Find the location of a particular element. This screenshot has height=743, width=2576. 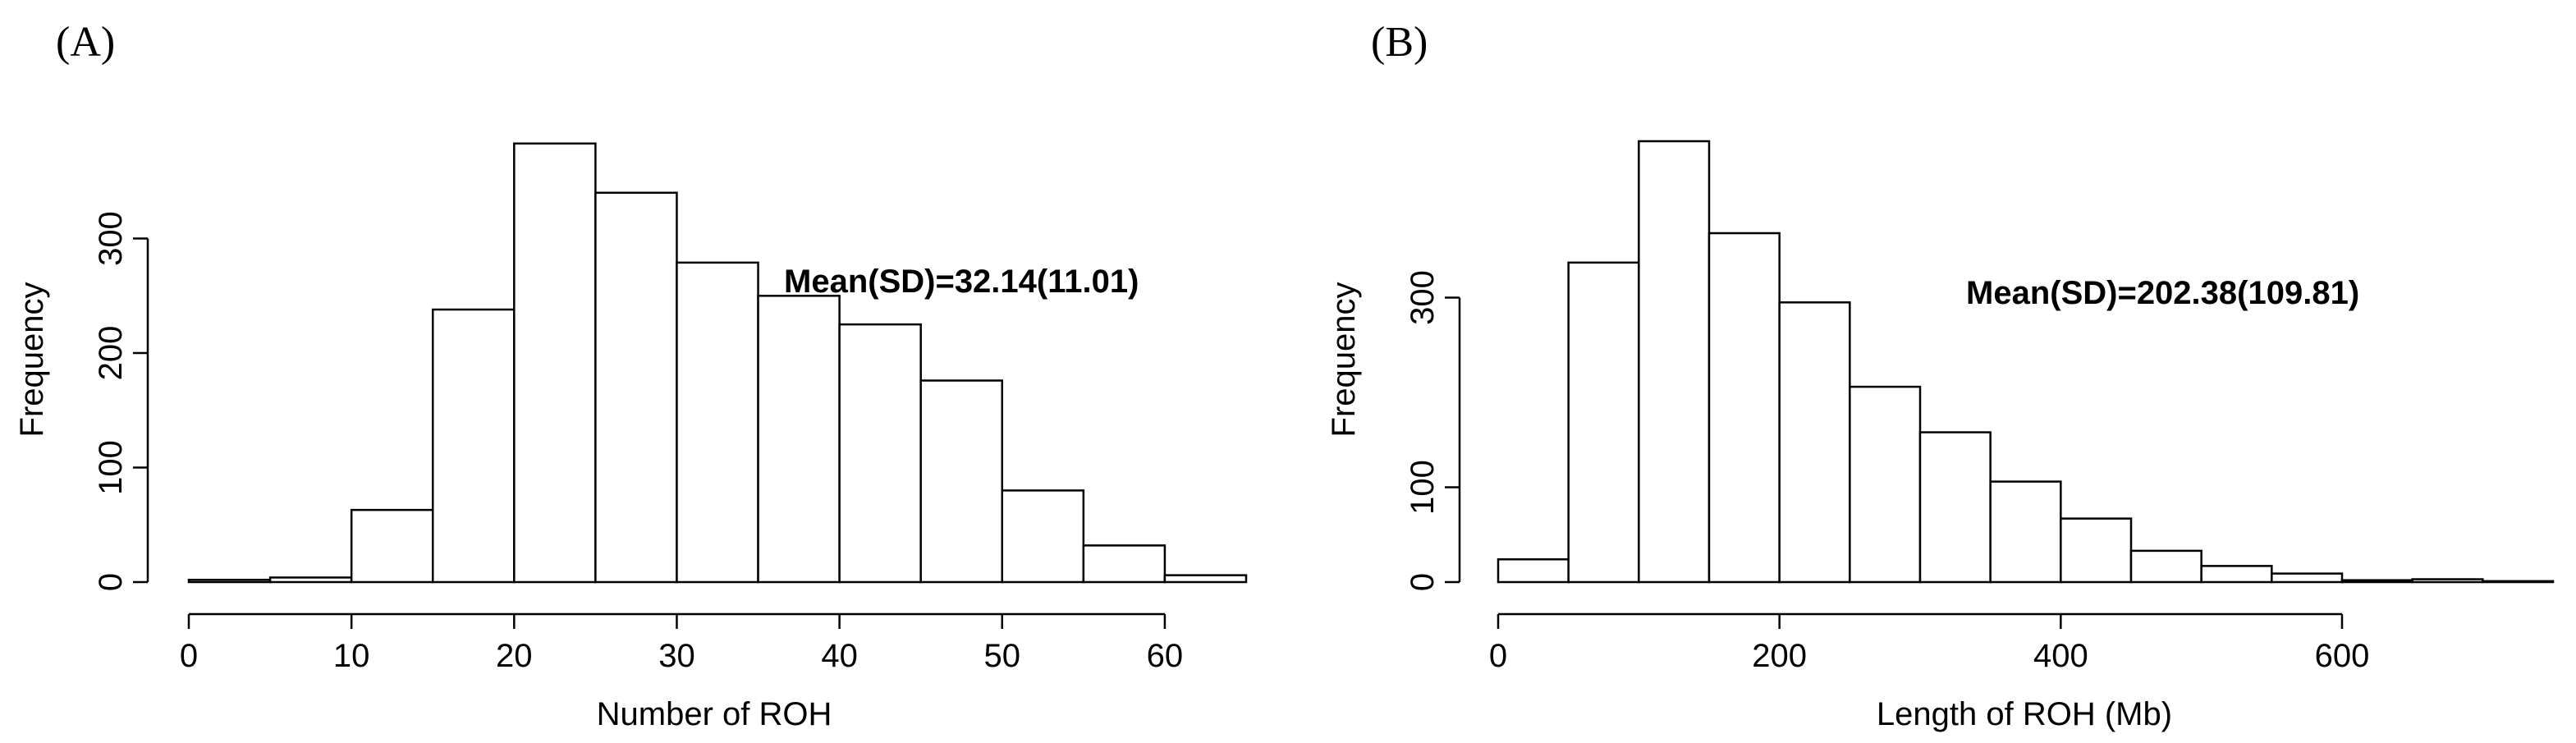

panel-a-x-axis: 0 10 20 30 40 50 60 is located at coordinates (682, 643).